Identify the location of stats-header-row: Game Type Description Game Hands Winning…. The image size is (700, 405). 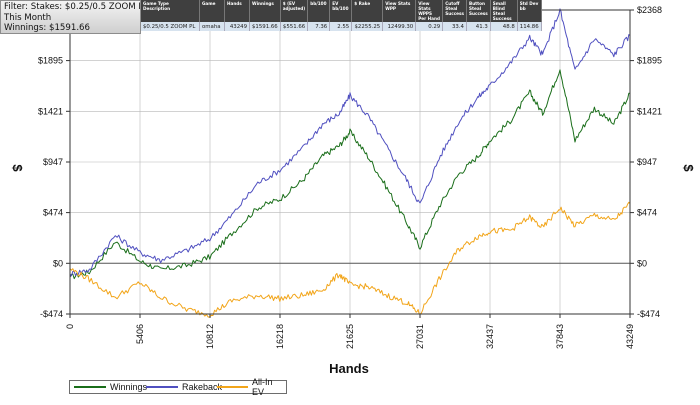
(341, 11).